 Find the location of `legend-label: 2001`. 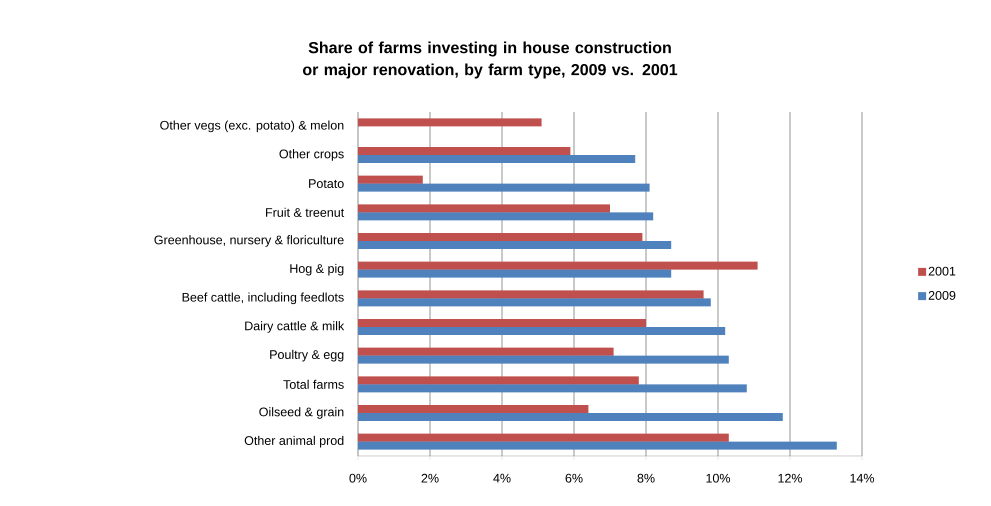

legend-label: 2001 is located at coordinates (942, 271).